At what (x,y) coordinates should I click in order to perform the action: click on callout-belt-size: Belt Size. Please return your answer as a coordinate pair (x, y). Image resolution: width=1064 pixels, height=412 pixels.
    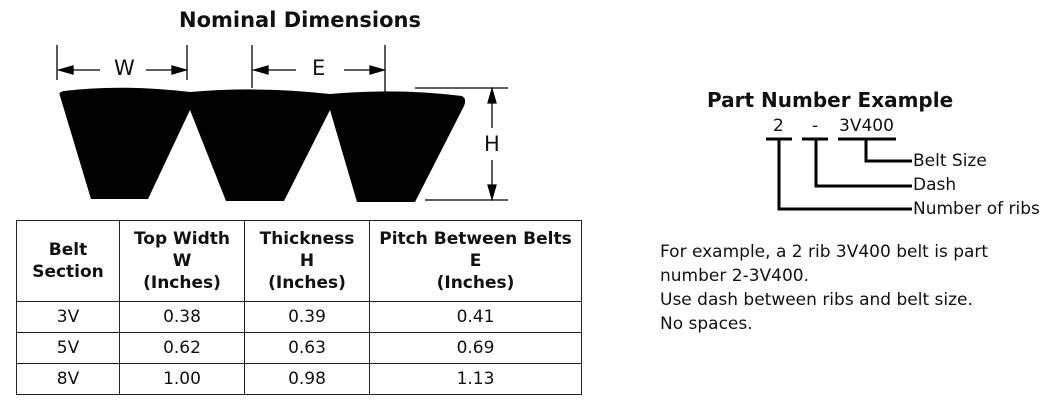
    Looking at the image, I should click on (950, 161).